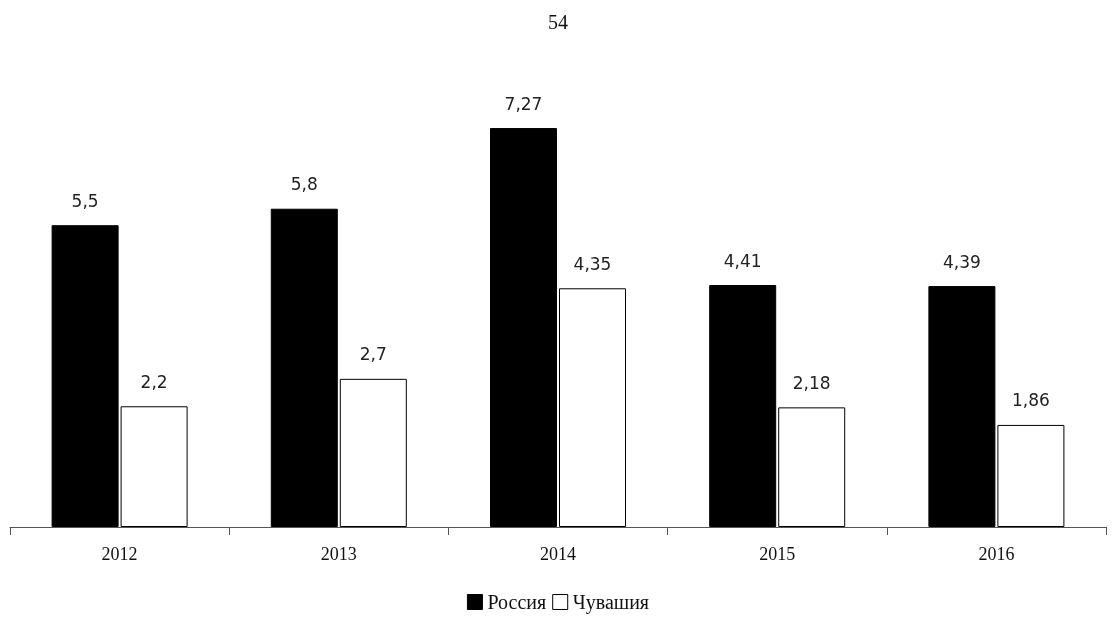  I want to click on data-label: 1,86, so click(1030, 400).